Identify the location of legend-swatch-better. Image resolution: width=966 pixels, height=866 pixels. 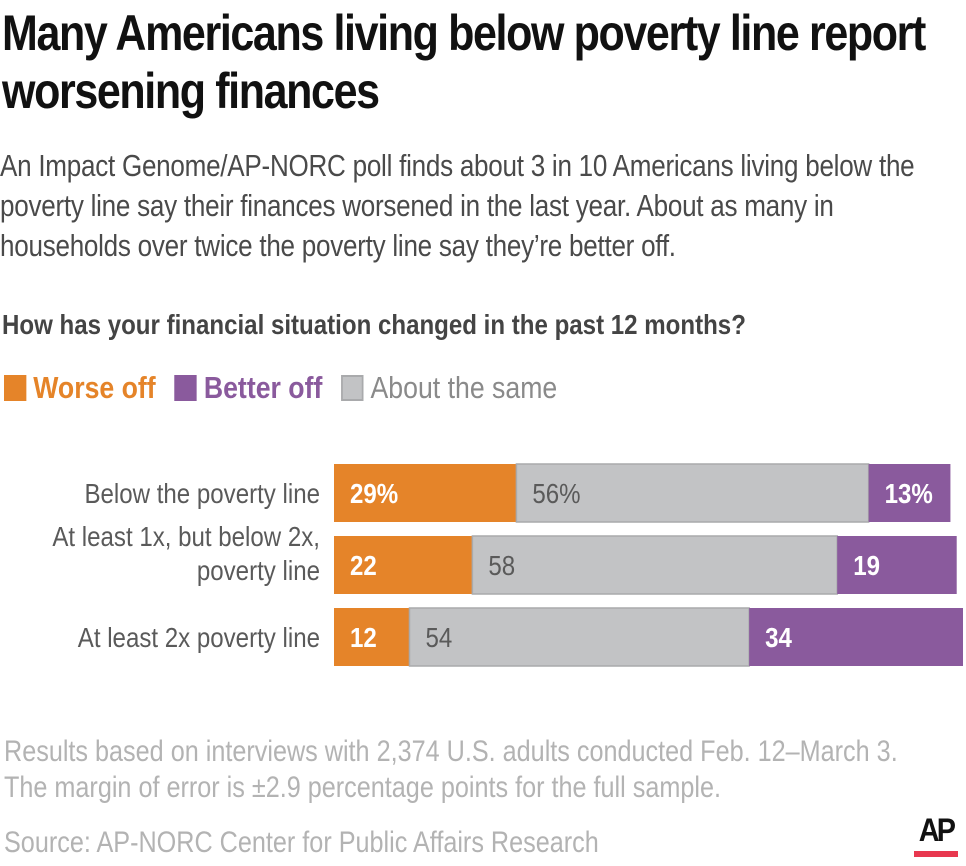
(185, 388).